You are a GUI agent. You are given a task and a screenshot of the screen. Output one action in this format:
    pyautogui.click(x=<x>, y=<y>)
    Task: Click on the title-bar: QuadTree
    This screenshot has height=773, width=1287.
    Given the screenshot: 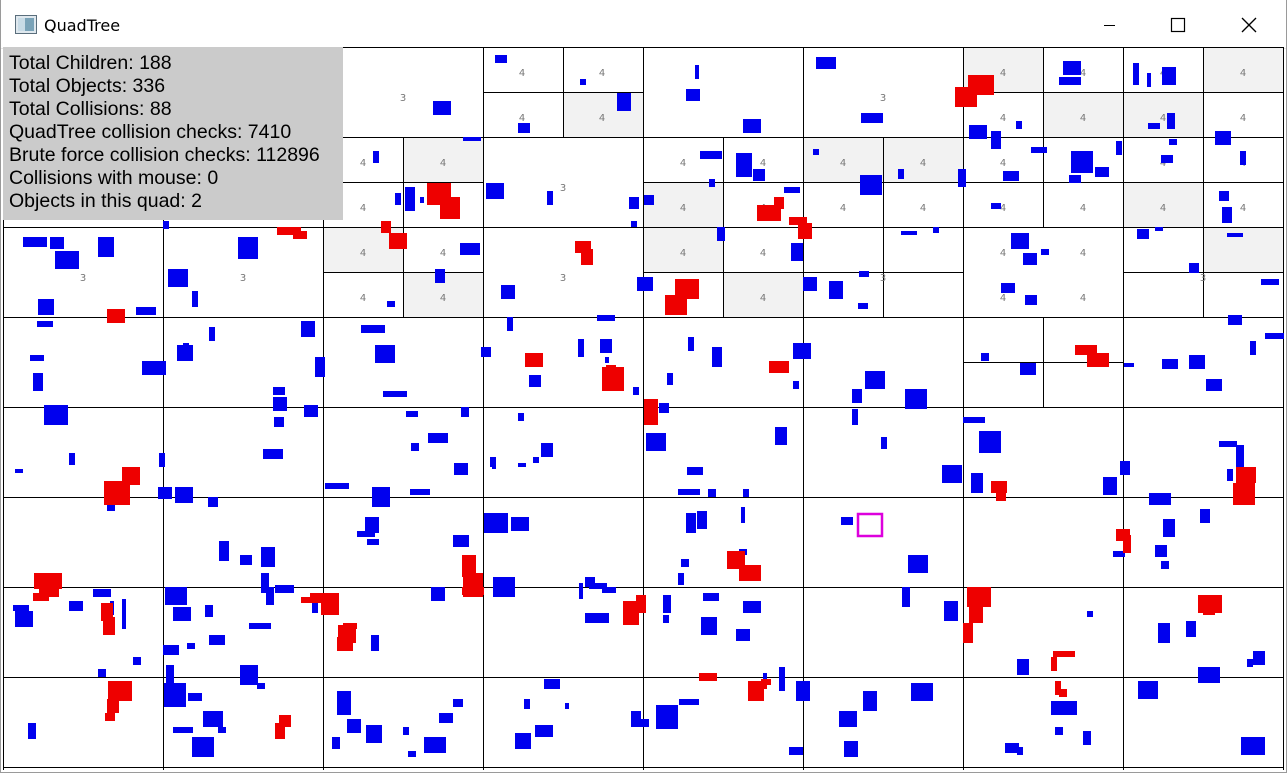 What is the action you would take?
    pyautogui.click(x=643, y=24)
    